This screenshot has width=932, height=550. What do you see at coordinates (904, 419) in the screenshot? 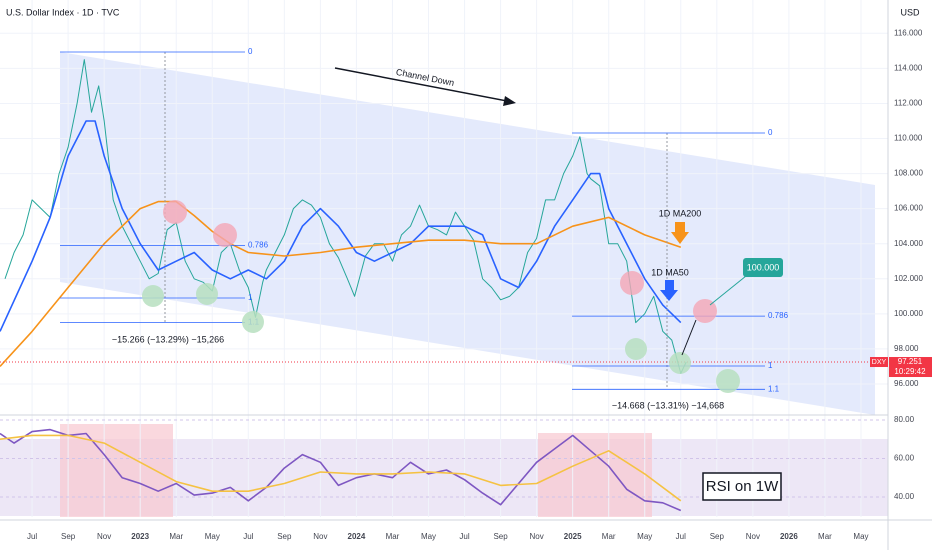
I see `y-tick-label: 80.00` at bounding box center [904, 419].